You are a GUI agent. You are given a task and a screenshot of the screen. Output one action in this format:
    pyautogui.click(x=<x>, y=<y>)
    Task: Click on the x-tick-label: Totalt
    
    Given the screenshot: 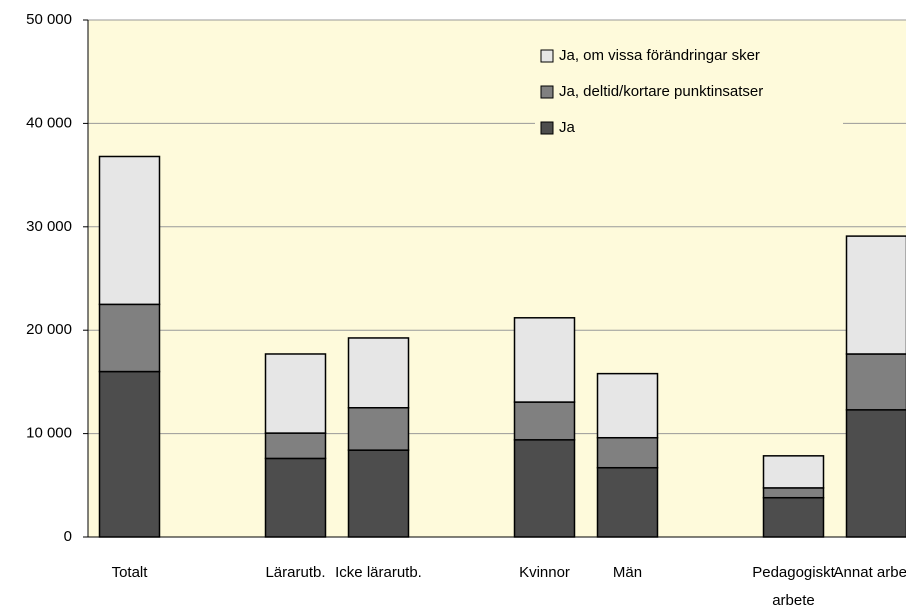 What is the action you would take?
    pyautogui.click(x=129, y=572)
    